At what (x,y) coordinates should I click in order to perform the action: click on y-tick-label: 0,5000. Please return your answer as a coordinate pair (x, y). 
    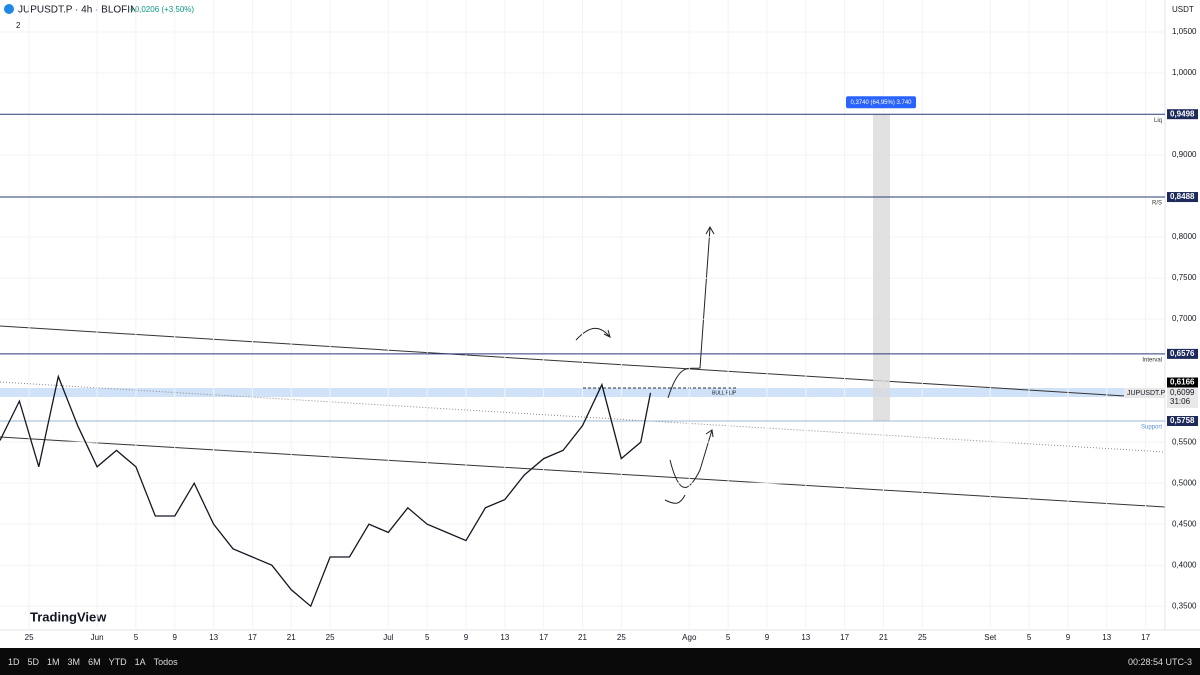
    Looking at the image, I should click on (1184, 482).